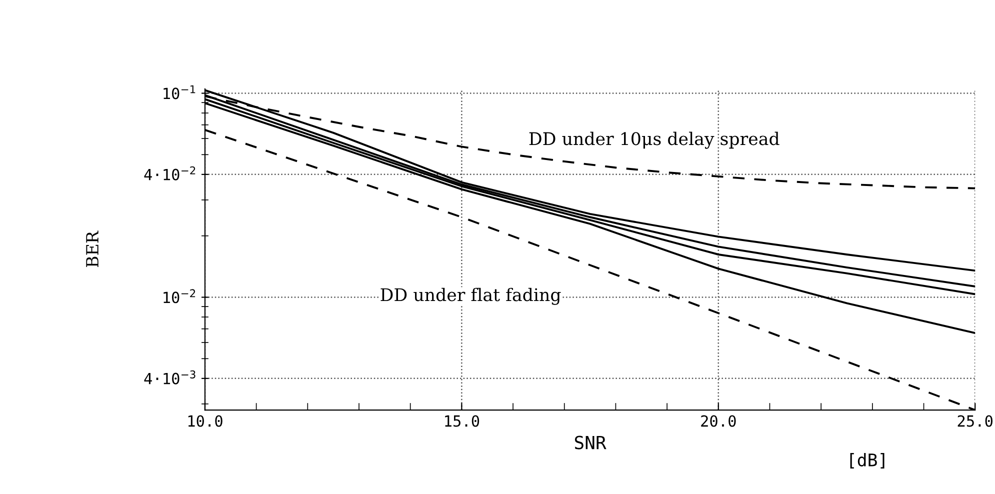 The height and width of the screenshot is (494, 995). What do you see at coordinates (180, 296) in the screenshot?
I see `y-tick-label: 10$^{−2}$` at bounding box center [180, 296].